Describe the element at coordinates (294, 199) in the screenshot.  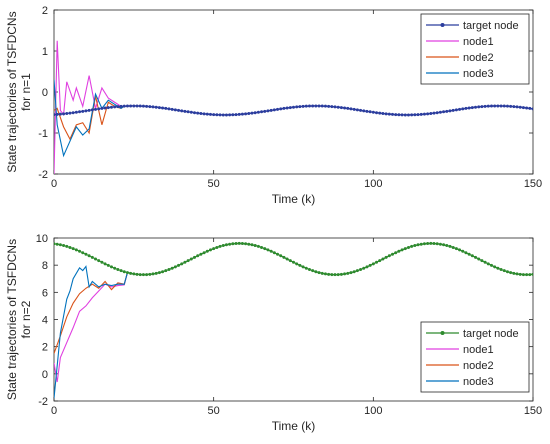
I see `x-axis-label: Time (k)` at that location.